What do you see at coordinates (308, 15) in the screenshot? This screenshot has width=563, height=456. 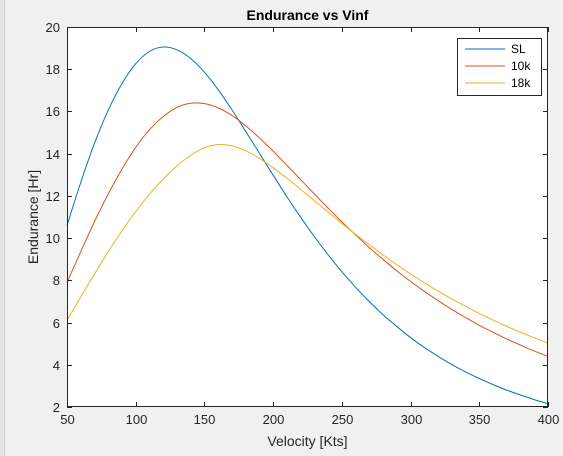 I see `chart-title: Endurance vs Vinf` at bounding box center [308, 15].